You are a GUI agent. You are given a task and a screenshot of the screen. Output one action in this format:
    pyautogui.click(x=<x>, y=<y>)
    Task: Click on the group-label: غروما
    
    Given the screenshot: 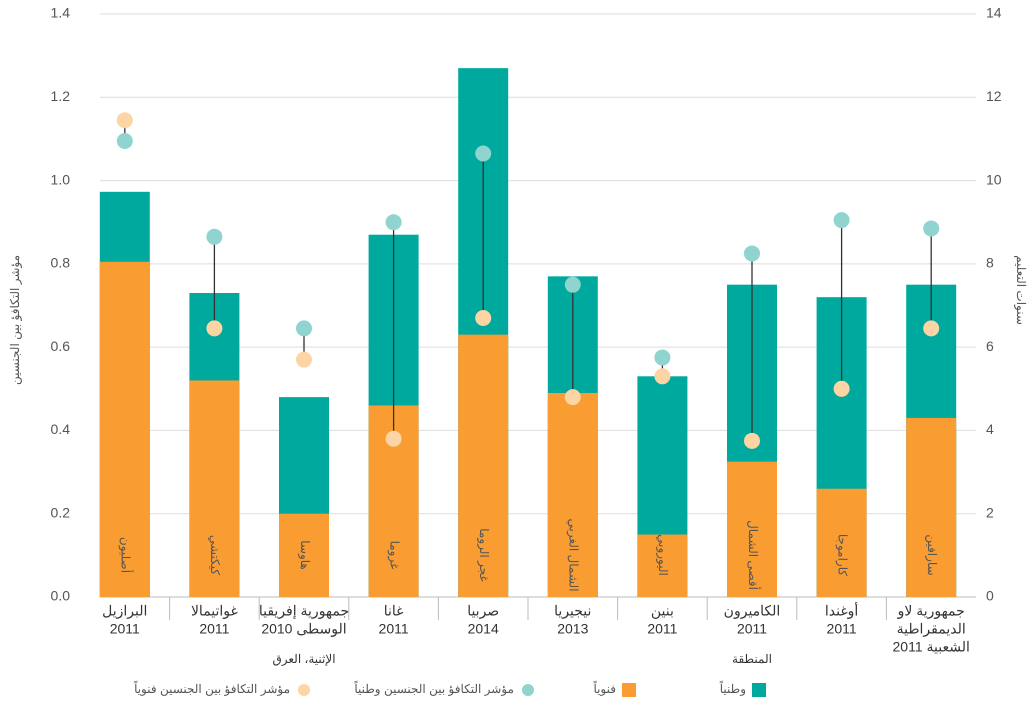 What is the action you would take?
    pyautogui.click(x=394, y=555)
    